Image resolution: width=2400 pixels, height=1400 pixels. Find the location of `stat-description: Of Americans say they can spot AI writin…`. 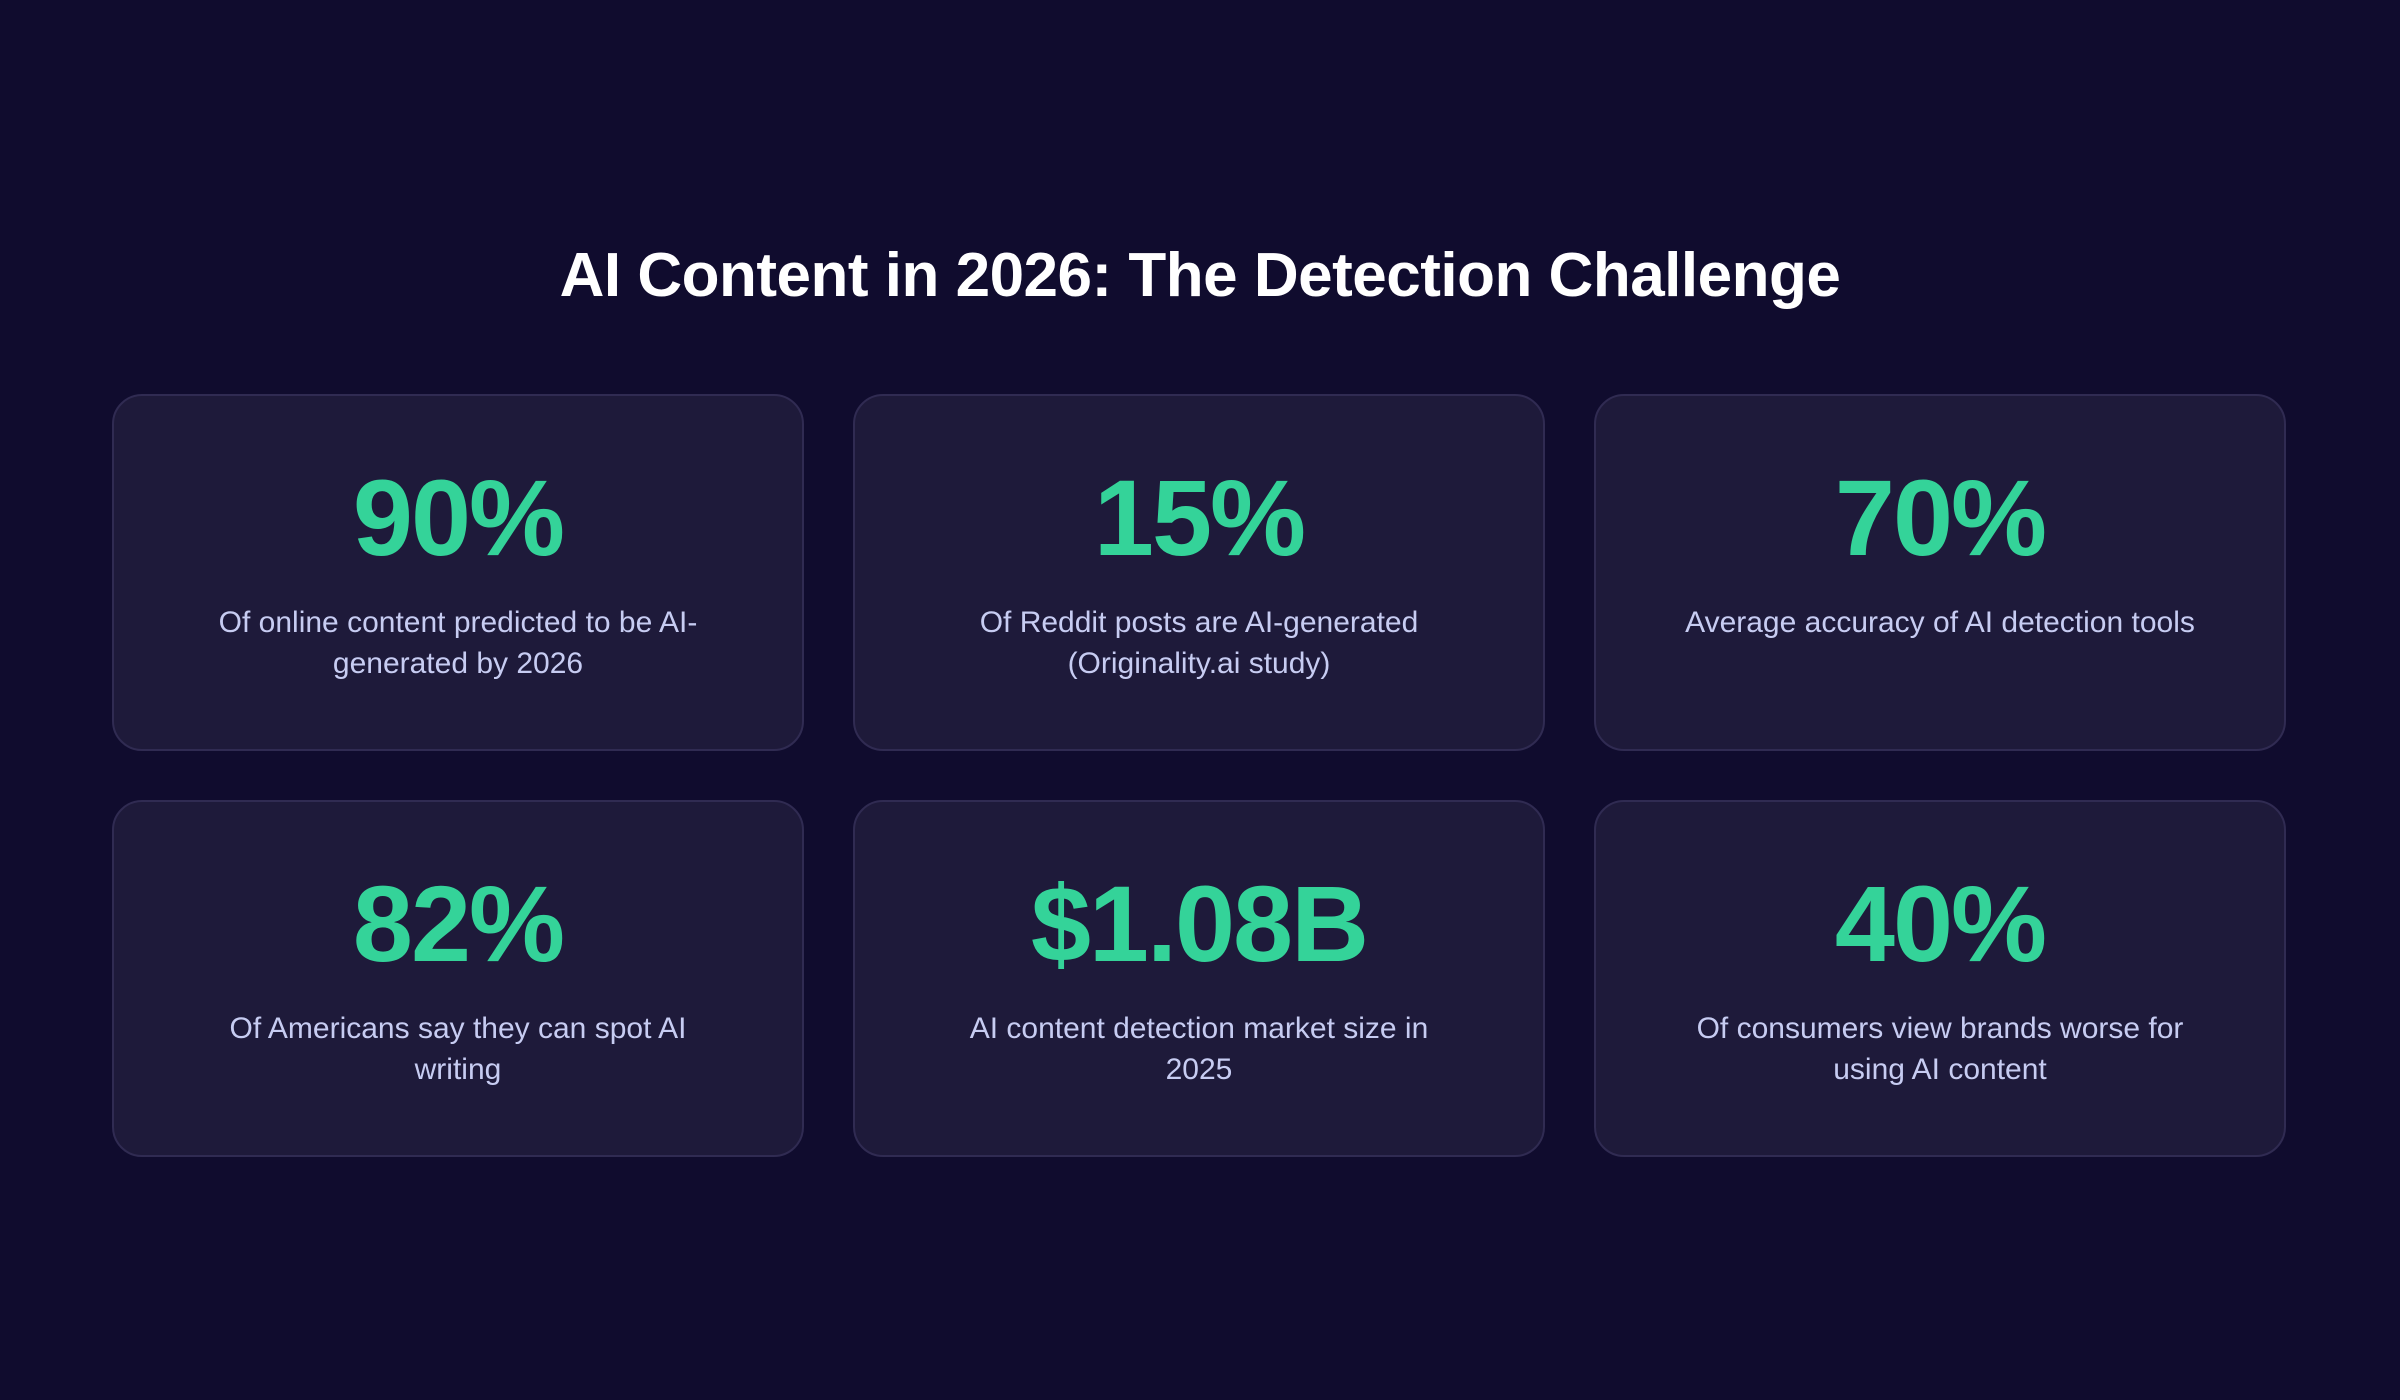

stat-description: Of Americans say they can spot AI writin… is located at coordinates (458, 1049).